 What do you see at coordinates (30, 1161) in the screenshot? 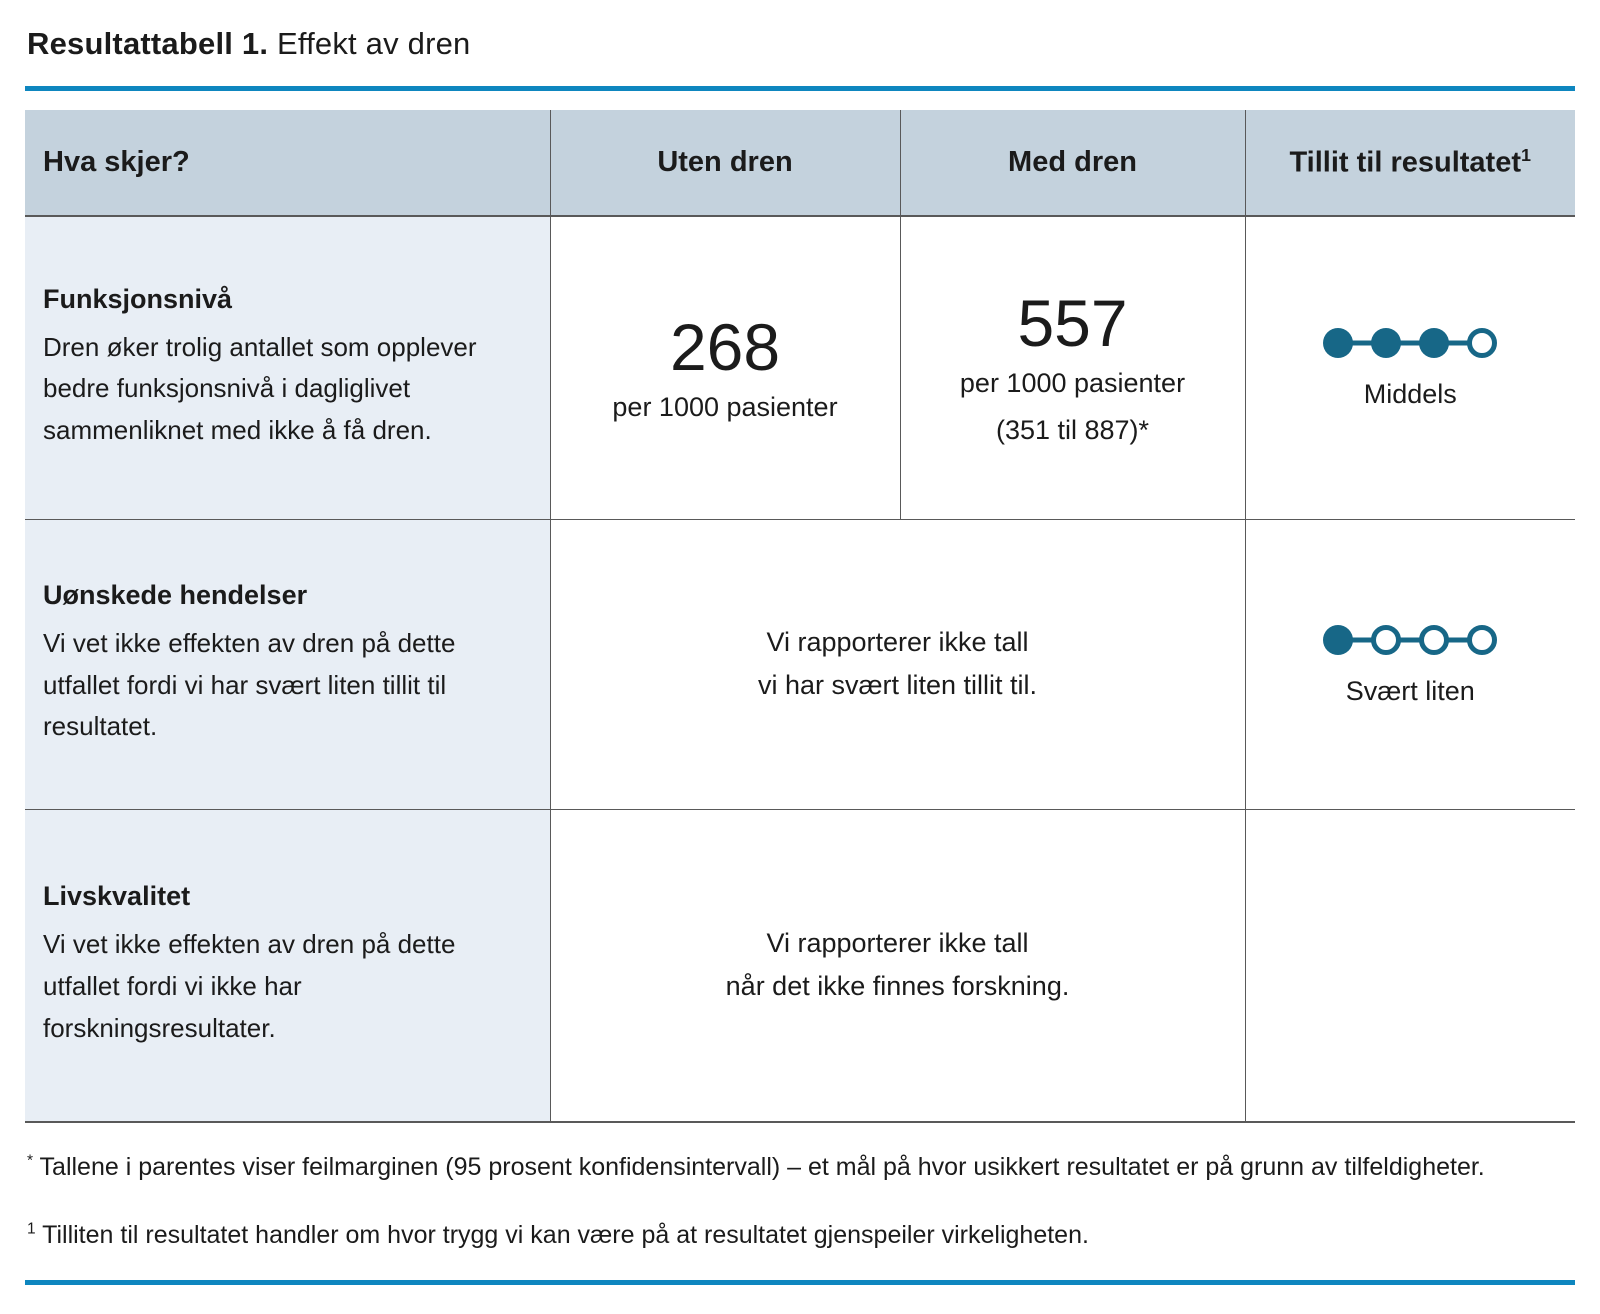
I see `footnote-asterisk-marker: *` at bounding box center [30, 1161].